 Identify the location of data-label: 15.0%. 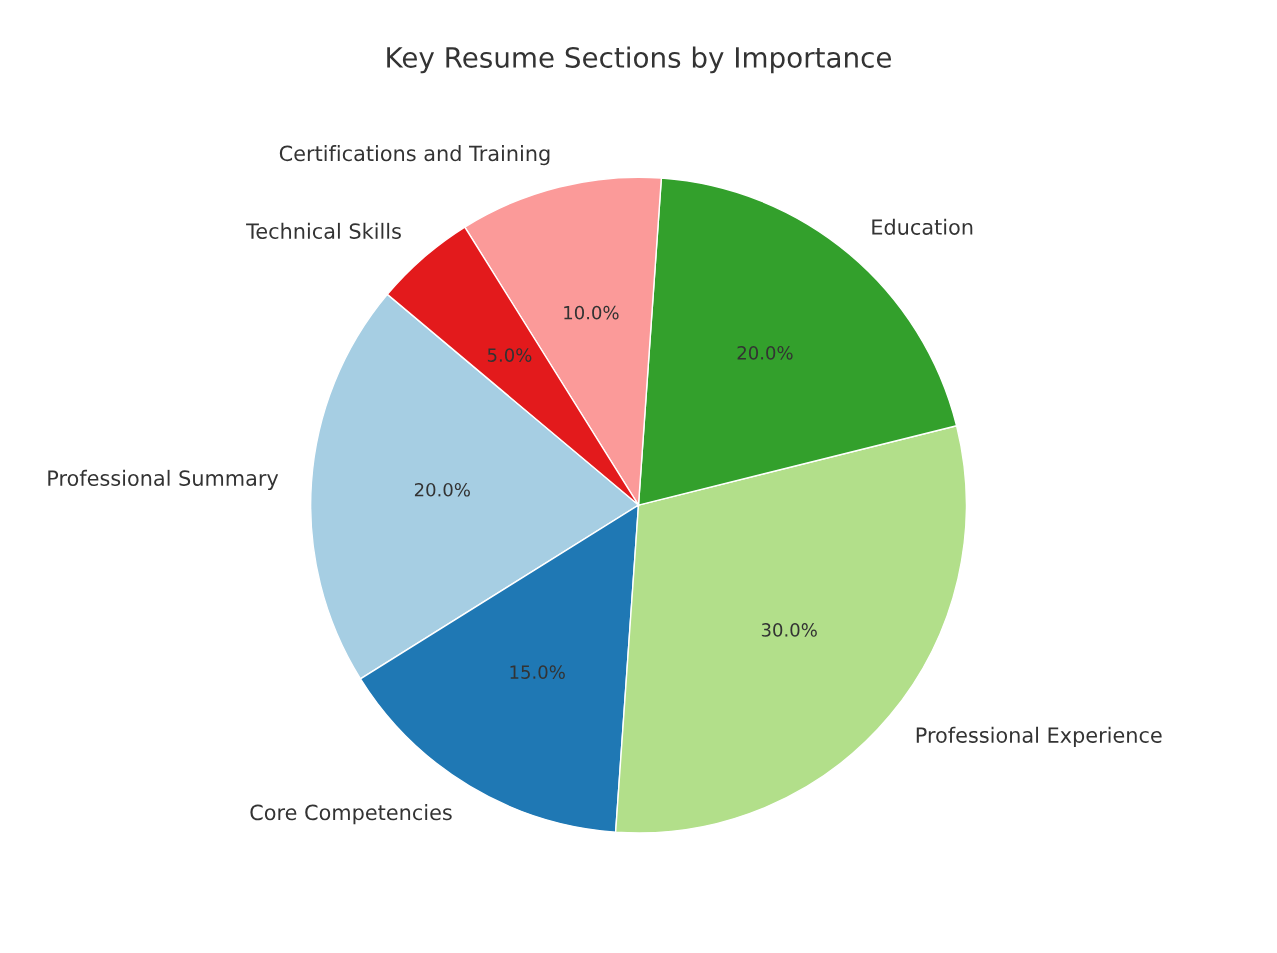
(537, 672).